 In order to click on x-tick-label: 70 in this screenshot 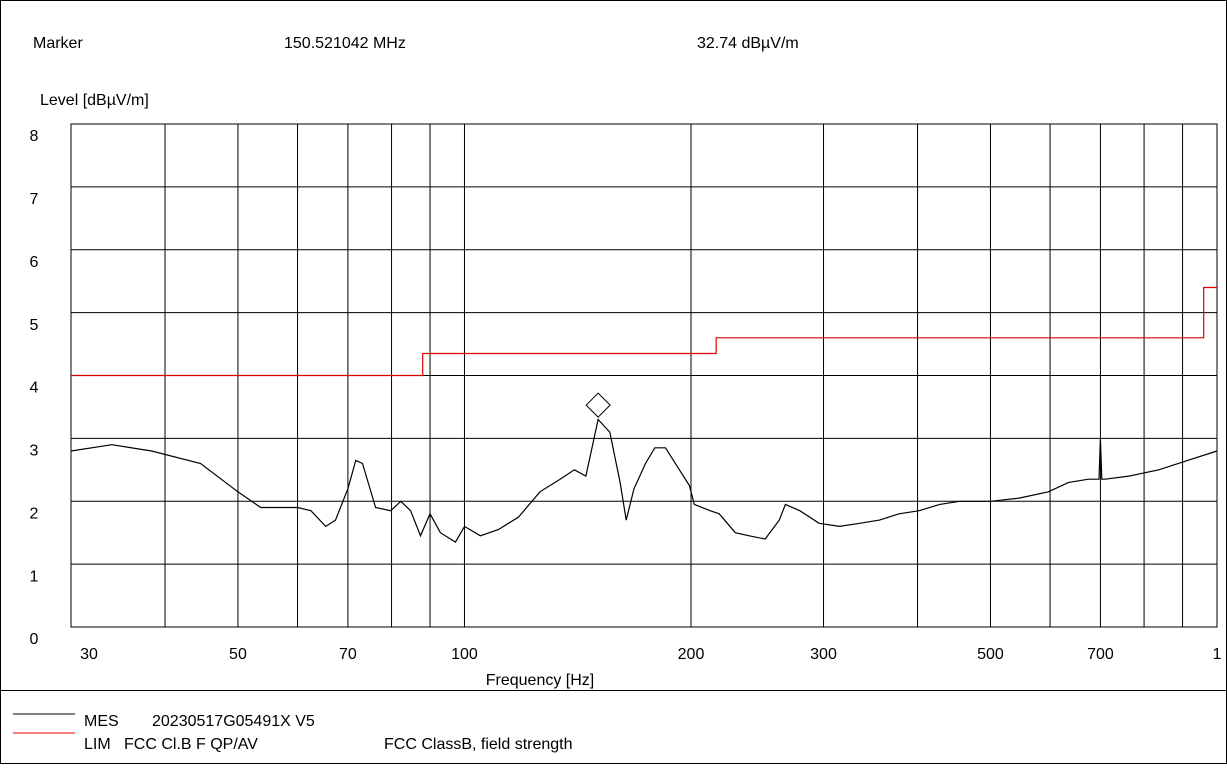, I will do `click(348, 654)`.